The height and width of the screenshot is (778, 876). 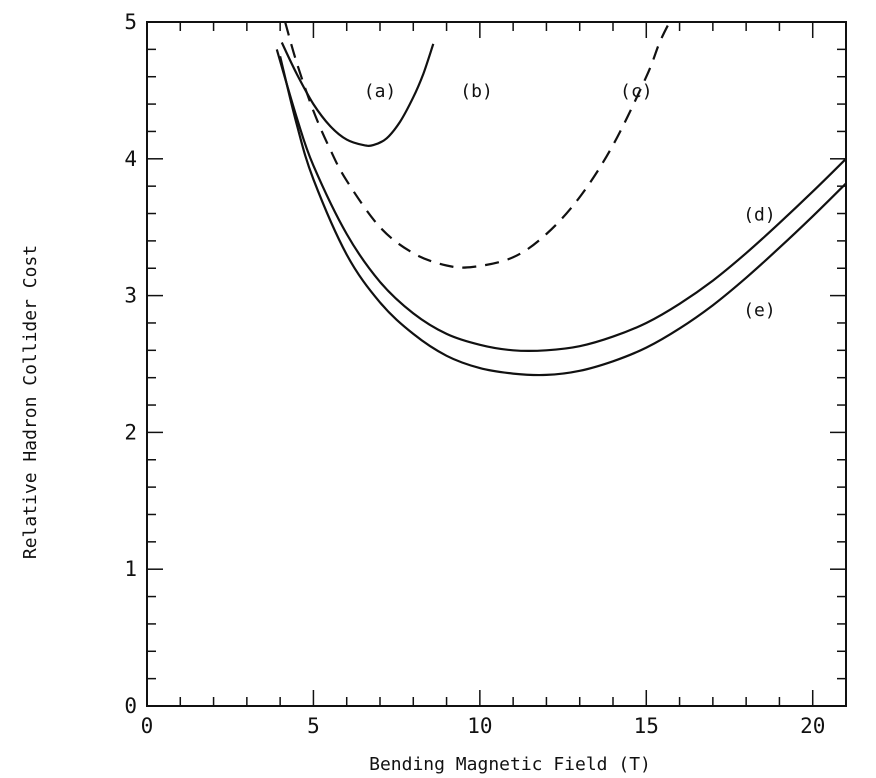 I want to click on y-tick-label: 5, so click(x=130, y=22).